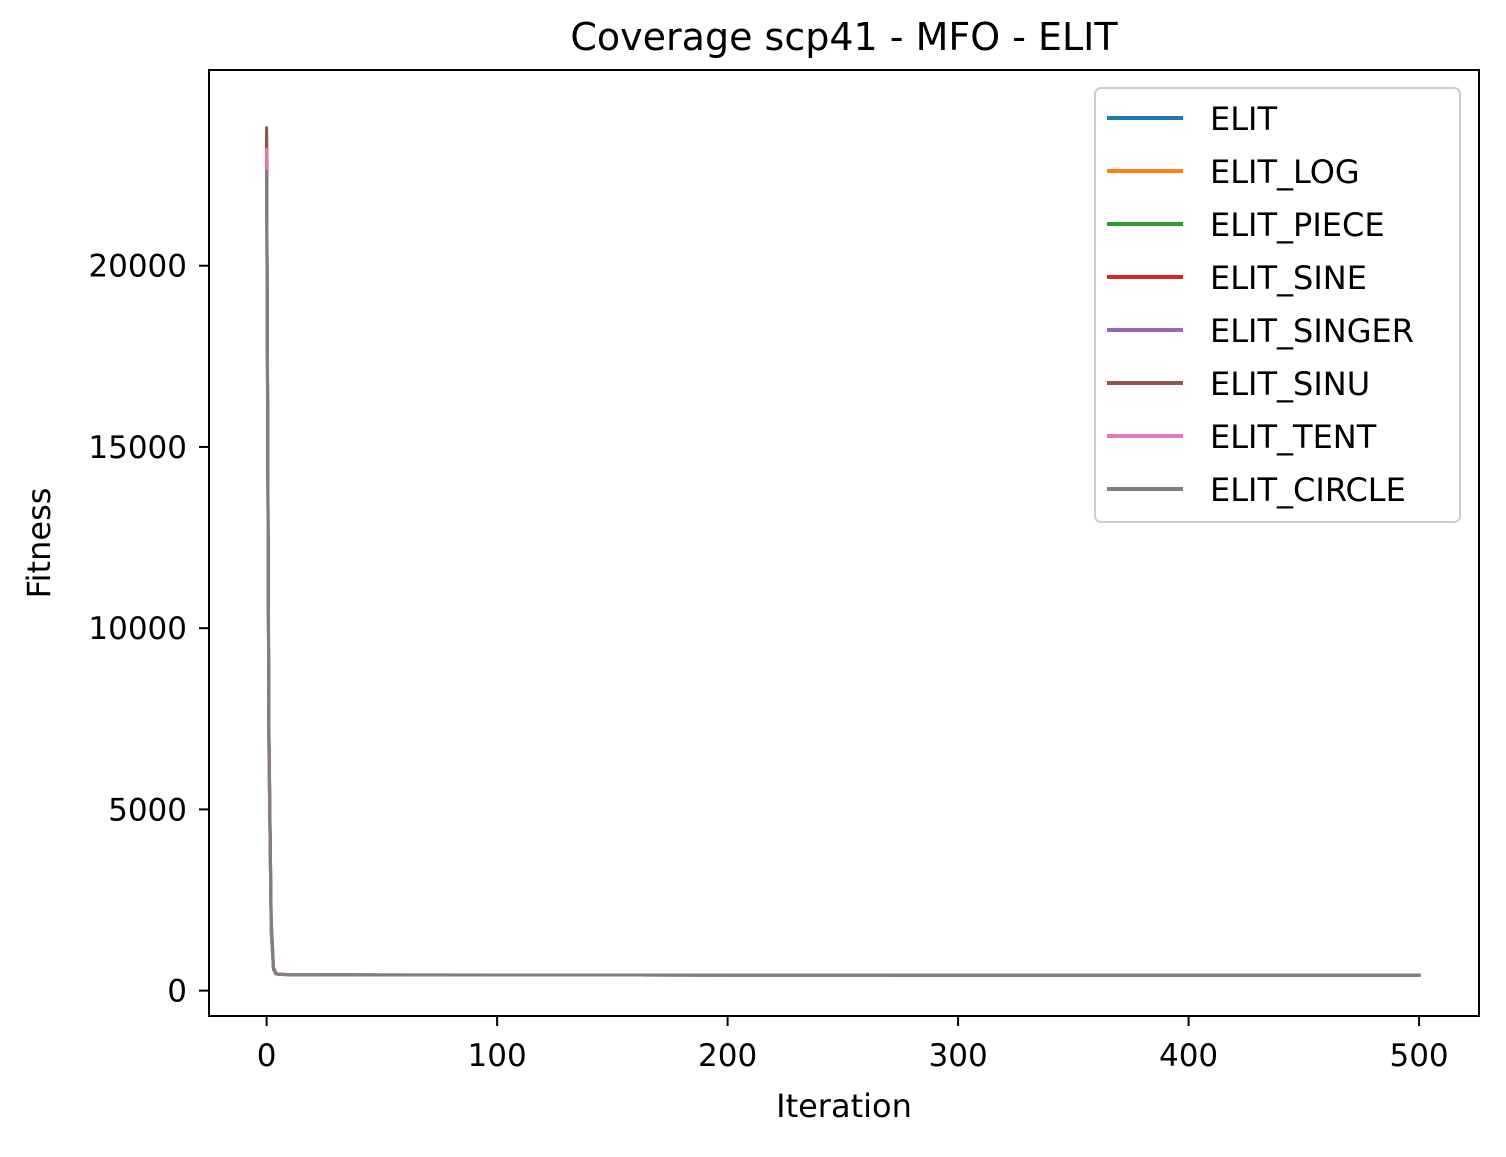 This screenshot has width=1506, height=1157. What do you see at coordinates (177, 992) in the screenshot?
I see `y-tick-label-0: 0` at bounding box center [177, 992].